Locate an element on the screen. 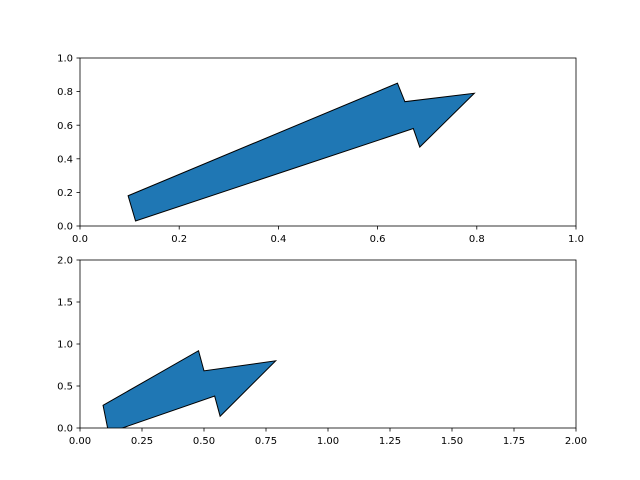 The image size is (640, 480). y-tick-label: 0.2 is located at coordinates (65, 193).